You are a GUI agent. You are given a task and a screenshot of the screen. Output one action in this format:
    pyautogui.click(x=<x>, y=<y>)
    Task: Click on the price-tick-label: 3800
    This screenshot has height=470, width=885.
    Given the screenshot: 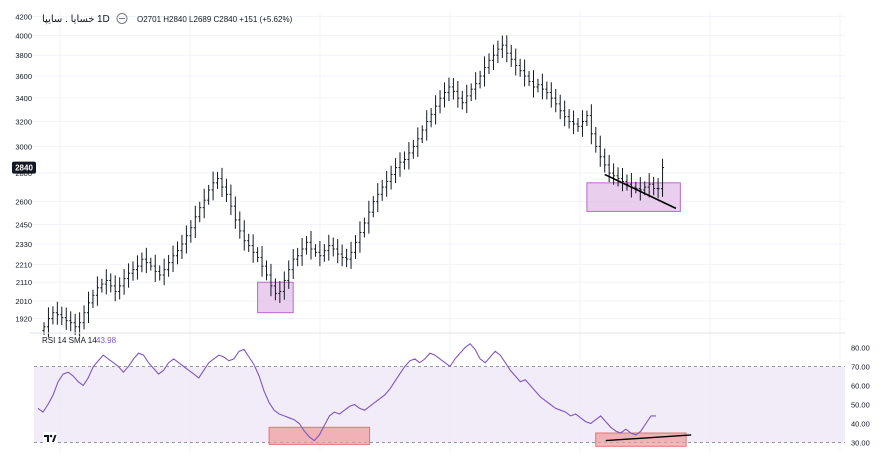 What is the action you would take?
    pyautogui.click(x=23, y=55)
    